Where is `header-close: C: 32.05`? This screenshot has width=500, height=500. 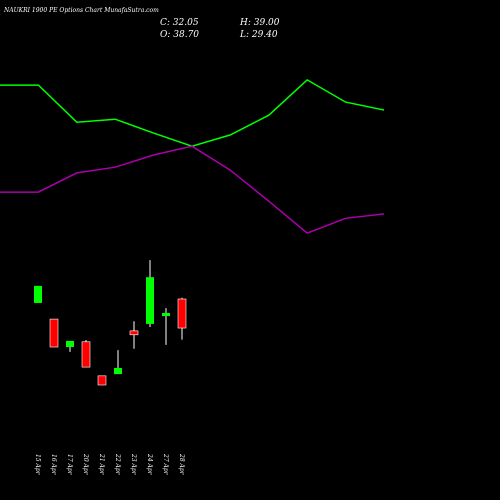
header-close: C: 32.05 is located at coordinates (179, 23).